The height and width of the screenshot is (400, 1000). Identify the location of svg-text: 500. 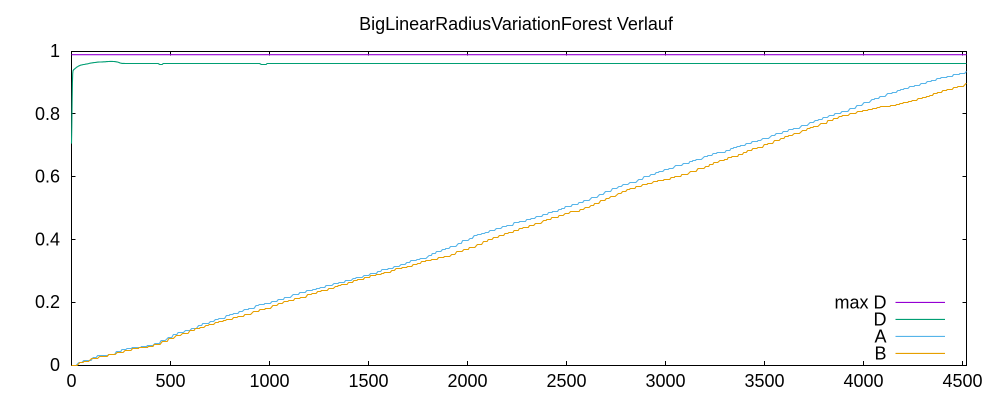
(170, 381).